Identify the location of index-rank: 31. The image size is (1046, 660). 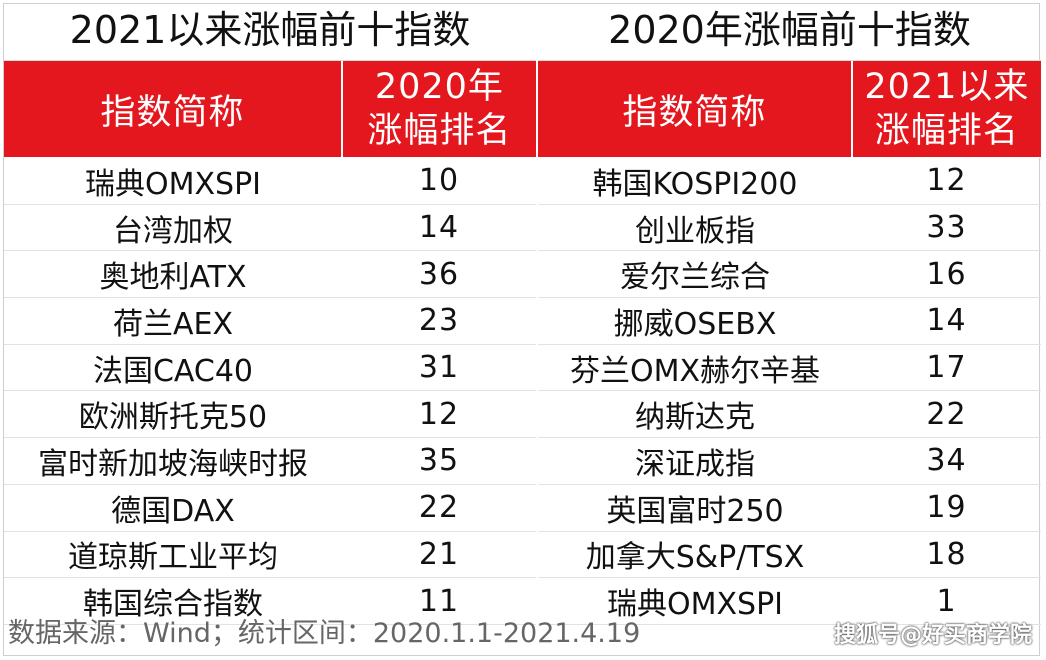
(439, 368).